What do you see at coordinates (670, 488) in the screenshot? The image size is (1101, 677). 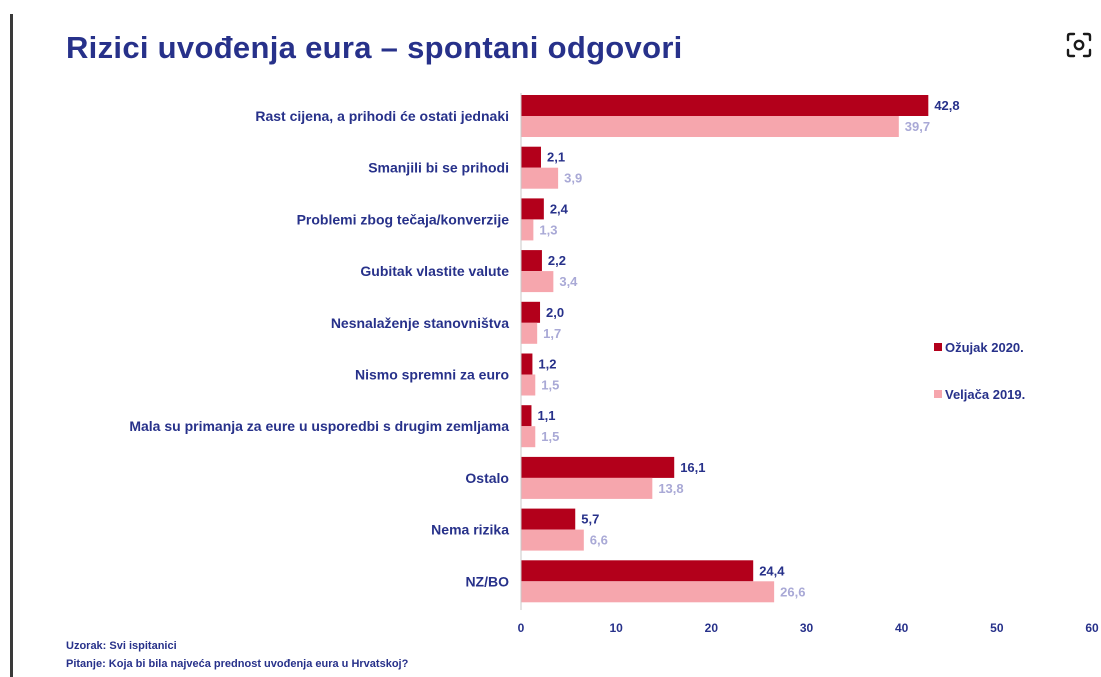 I see `value-label-2019: 13,8` at bounding box center [670, 488].